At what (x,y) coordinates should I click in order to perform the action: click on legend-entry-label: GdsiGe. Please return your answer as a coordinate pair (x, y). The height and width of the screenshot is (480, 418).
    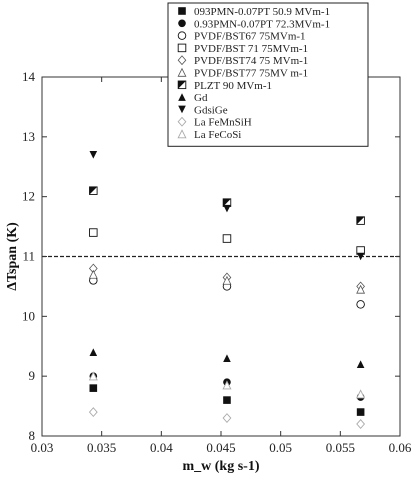
    Looking at the image, I should click on (211, 110).